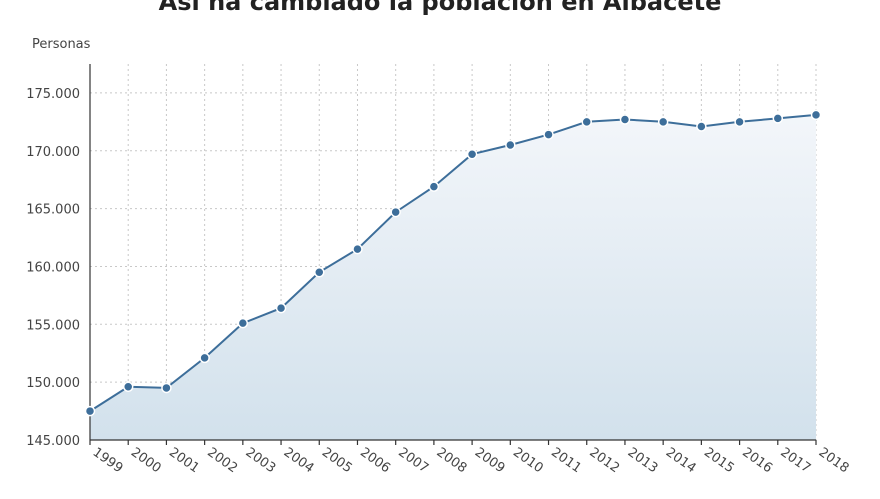  I want to click on x-tick-label: 2010, so click(528, 460).